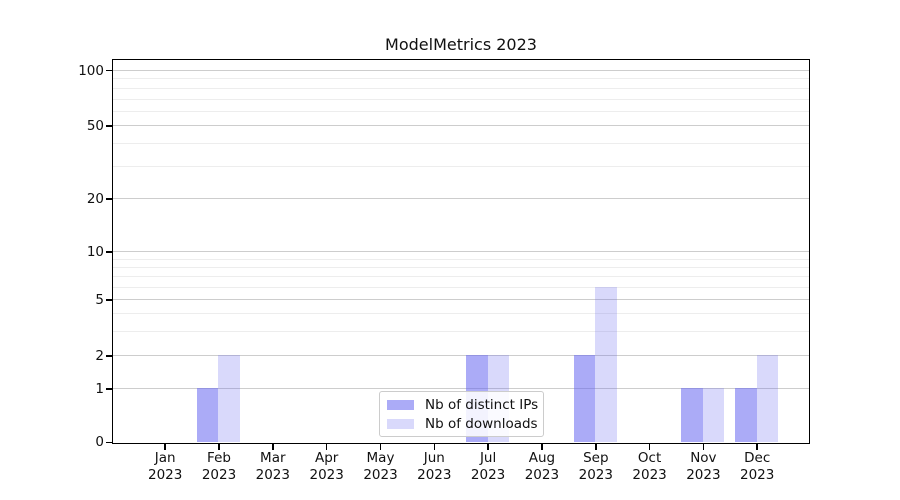  I want to click on y-tick-label: 0, so click(99, 442).